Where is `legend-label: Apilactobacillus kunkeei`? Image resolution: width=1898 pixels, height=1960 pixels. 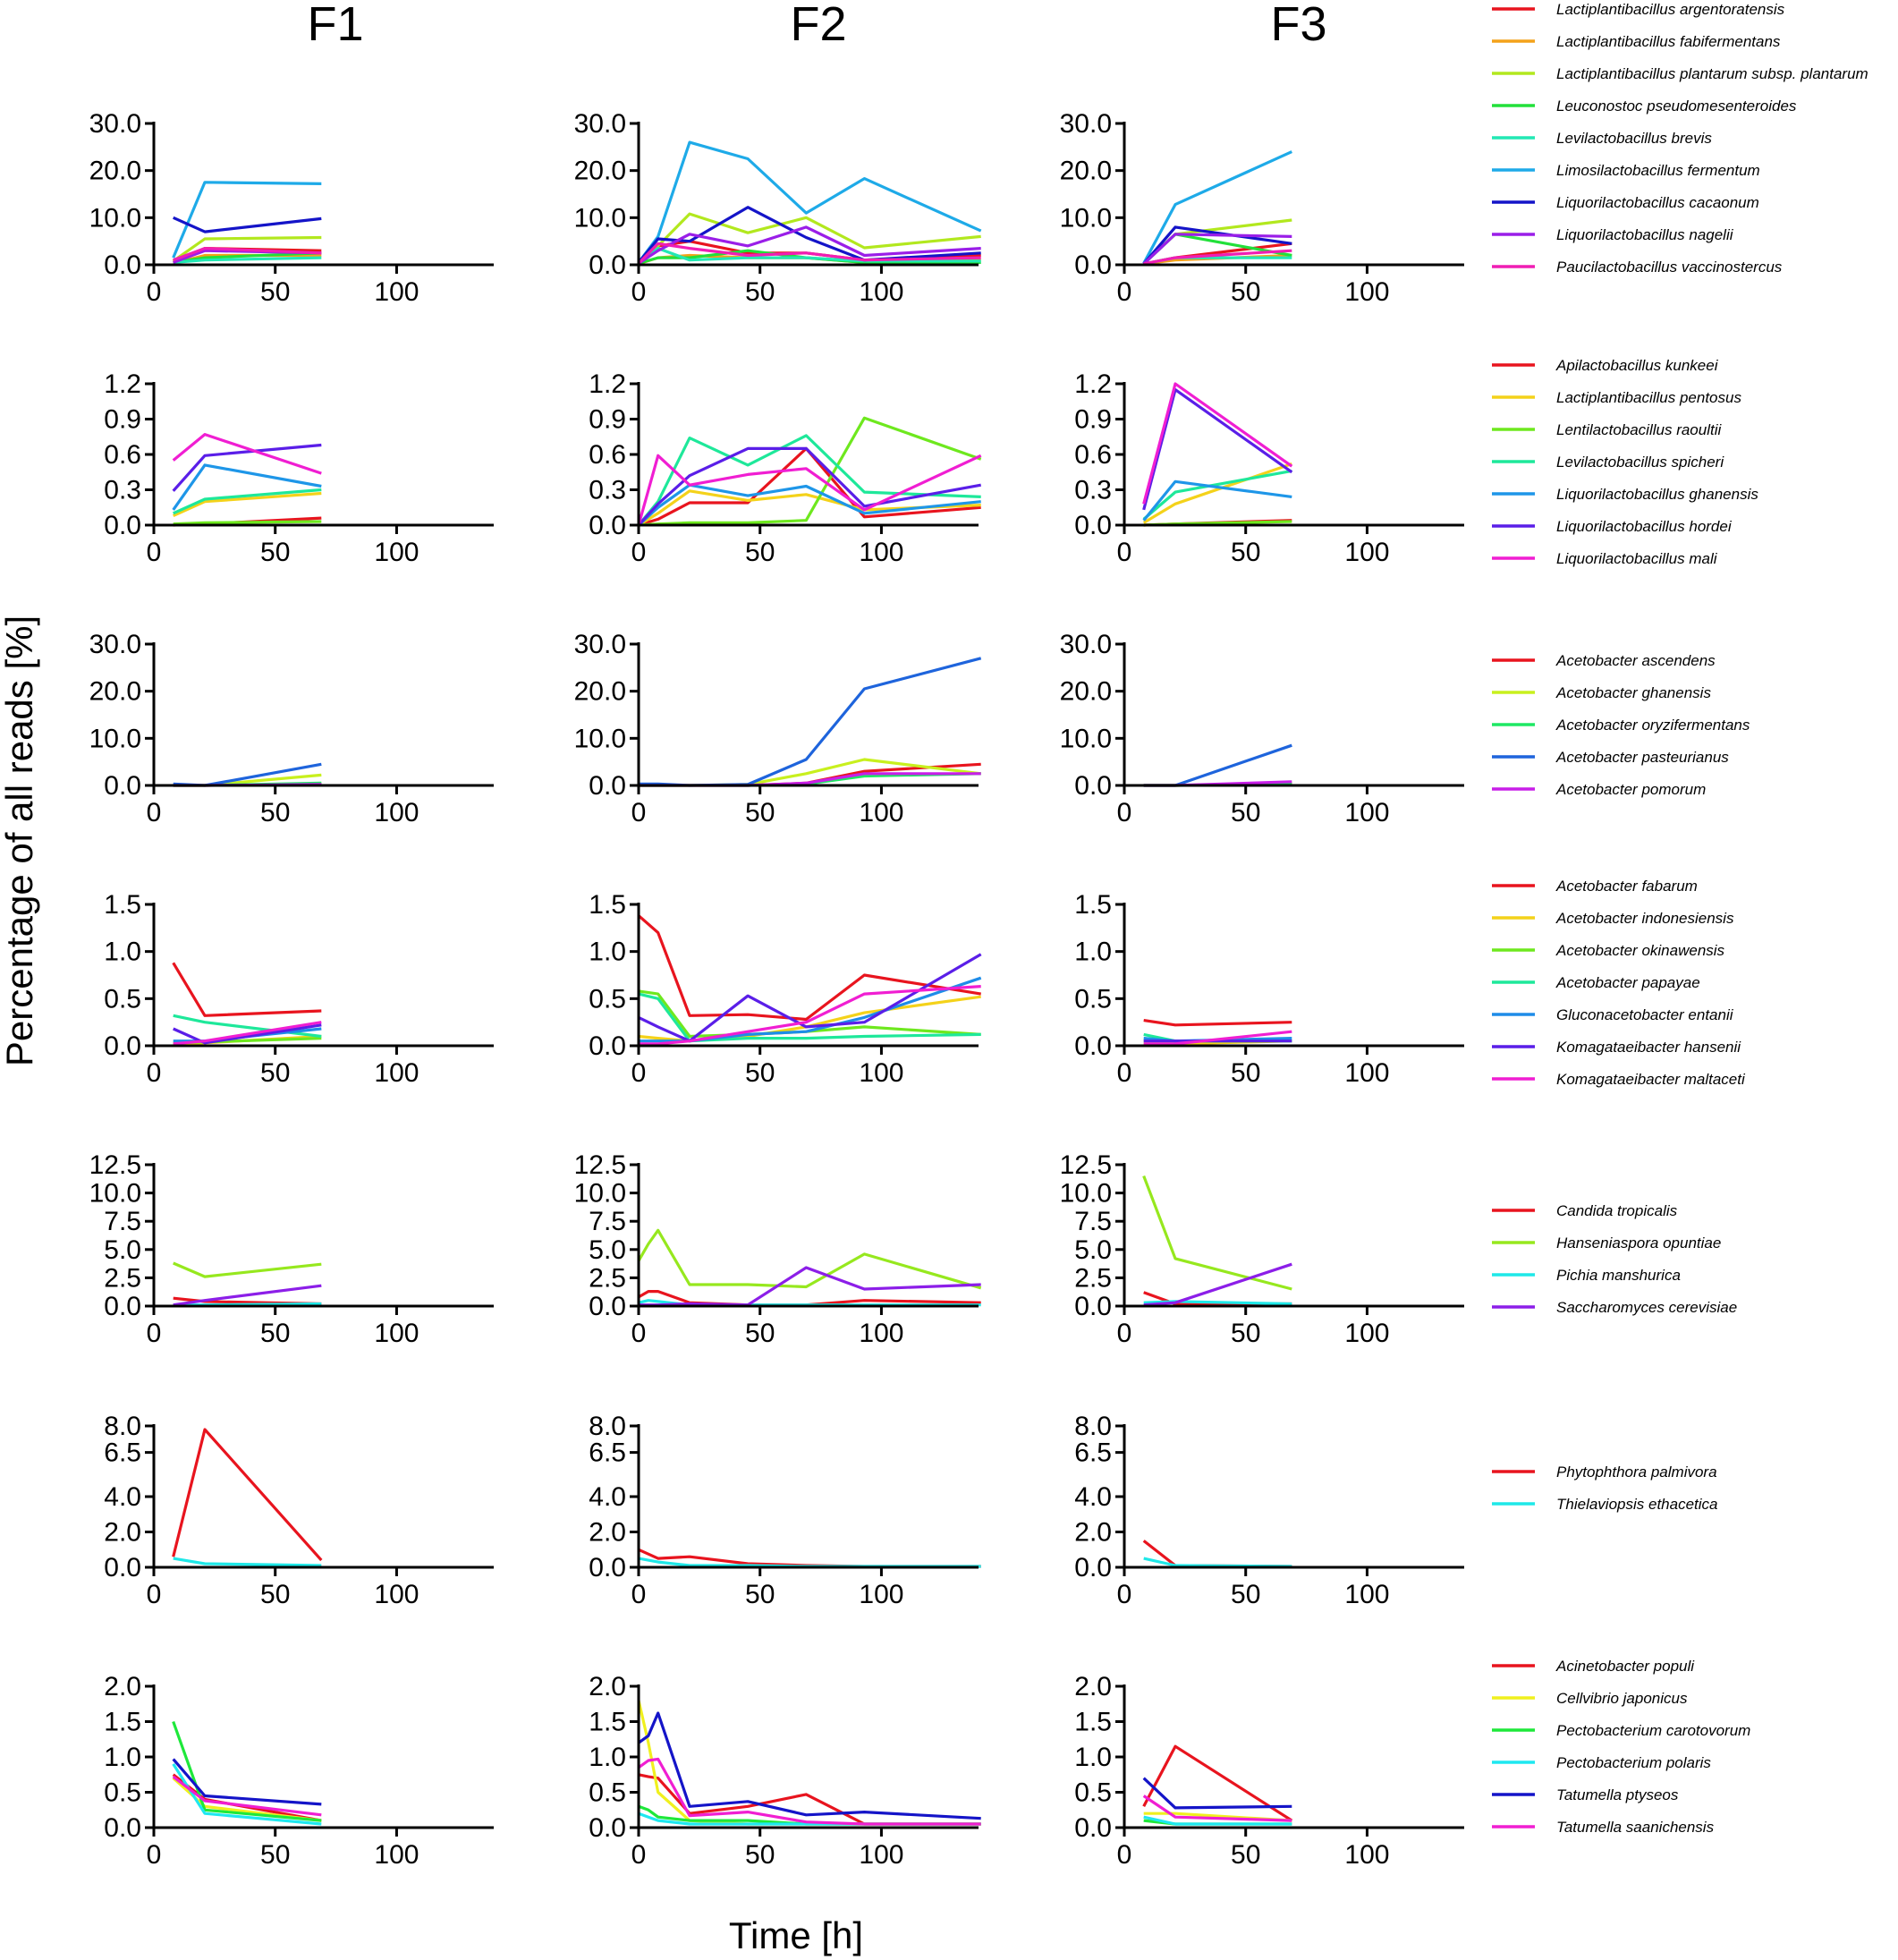
legend-label: Apilactobacillus kunkeei is located at coordinates (1637, 365).